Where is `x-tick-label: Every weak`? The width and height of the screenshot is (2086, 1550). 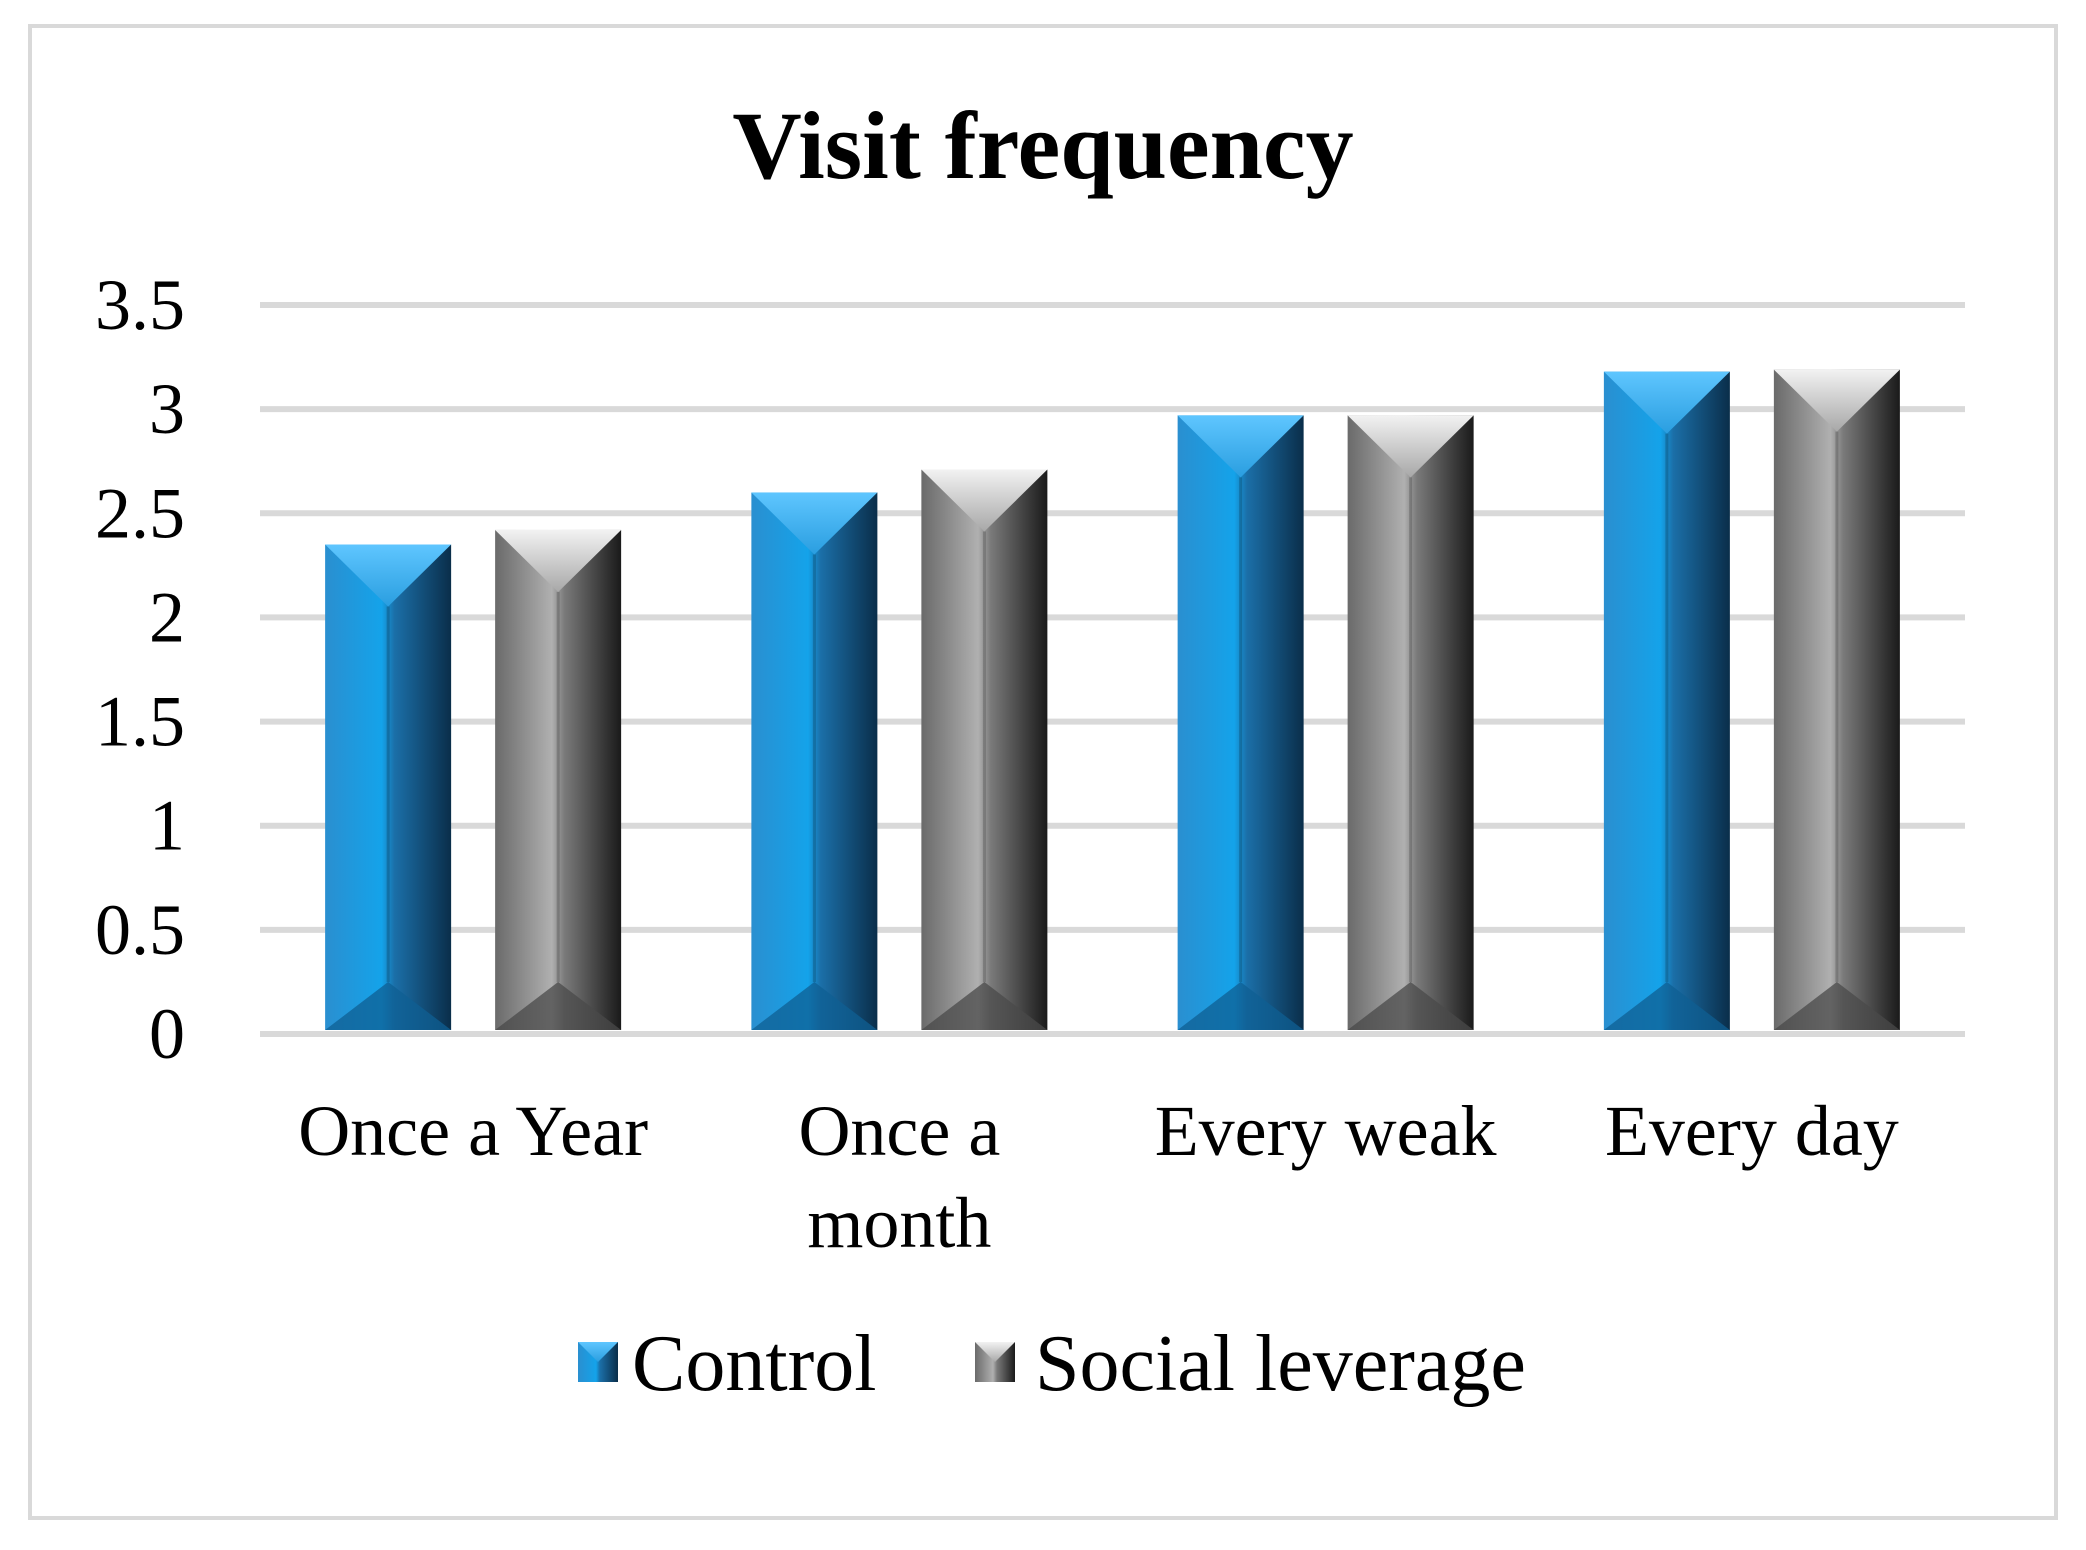 x-tick-label: Every weak is located at coordinates (1326, 1131).